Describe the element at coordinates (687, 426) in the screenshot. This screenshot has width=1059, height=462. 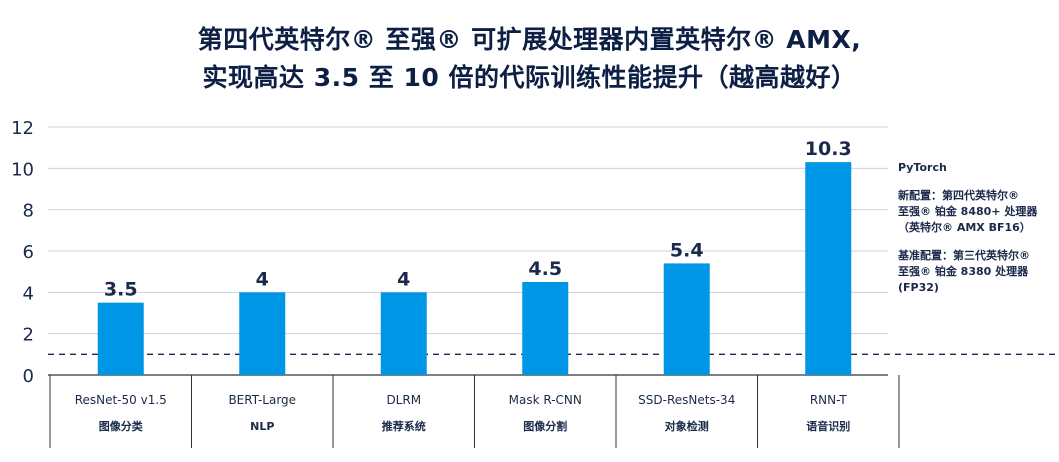
I see `x-subcategory-label: 对象检测` at that location.